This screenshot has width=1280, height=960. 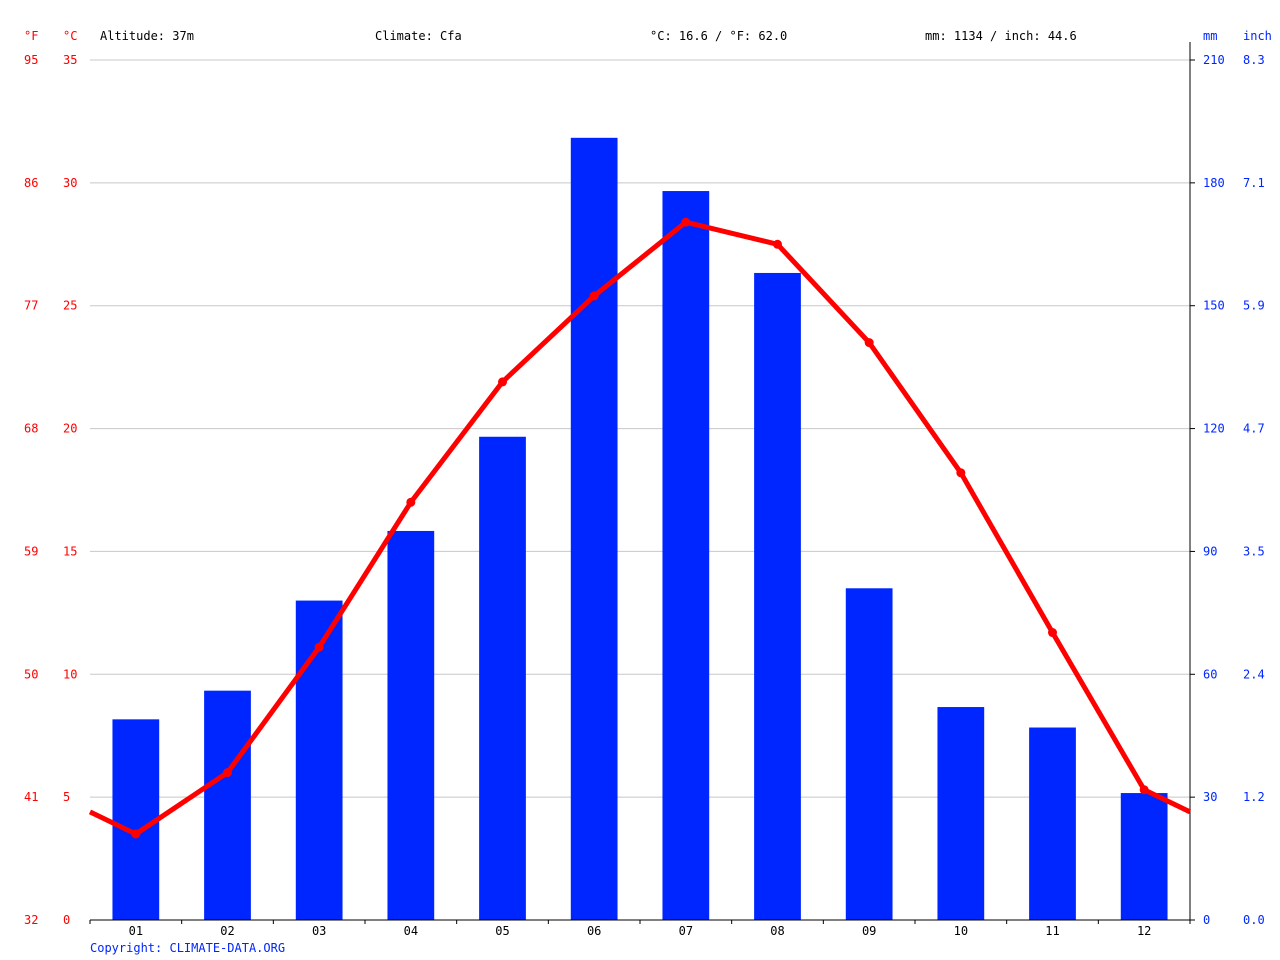 I want to click on y-tick-inch: 2.4, so click(x=1254, y=674).